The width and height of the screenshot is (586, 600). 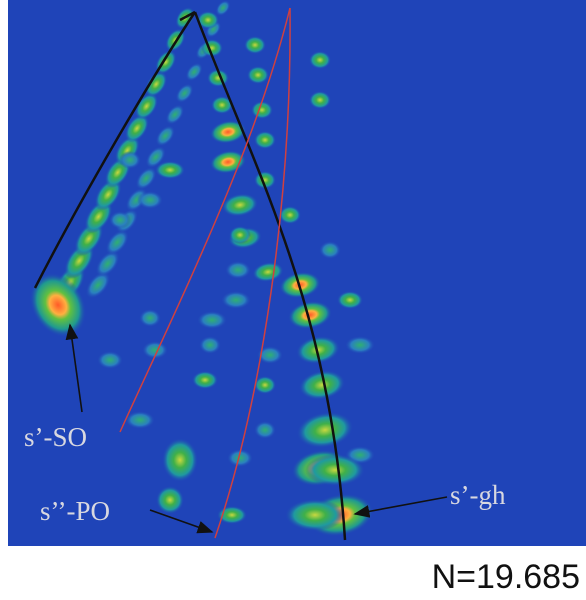 I want to click on label: s’-SO, so click(x=55, y=437).